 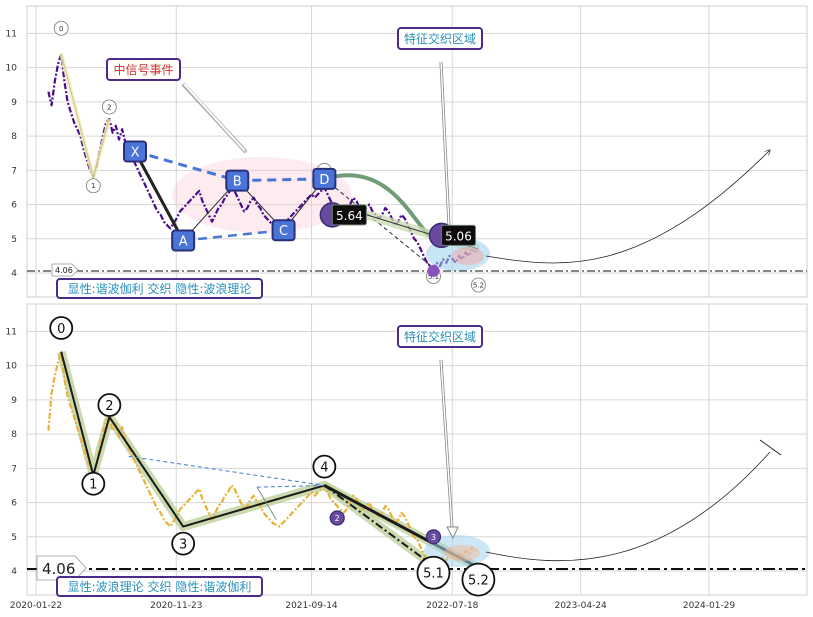 I want to click on top-ac-dashed-line, so click(x=233, y=235).